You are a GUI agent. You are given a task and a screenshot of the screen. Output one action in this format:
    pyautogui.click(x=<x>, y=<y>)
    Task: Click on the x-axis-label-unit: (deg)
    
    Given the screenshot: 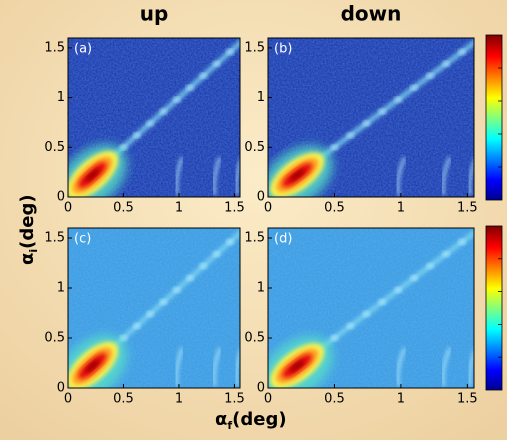 What is the action you would take?
    pyautogui.click(x=259, y=419)
    